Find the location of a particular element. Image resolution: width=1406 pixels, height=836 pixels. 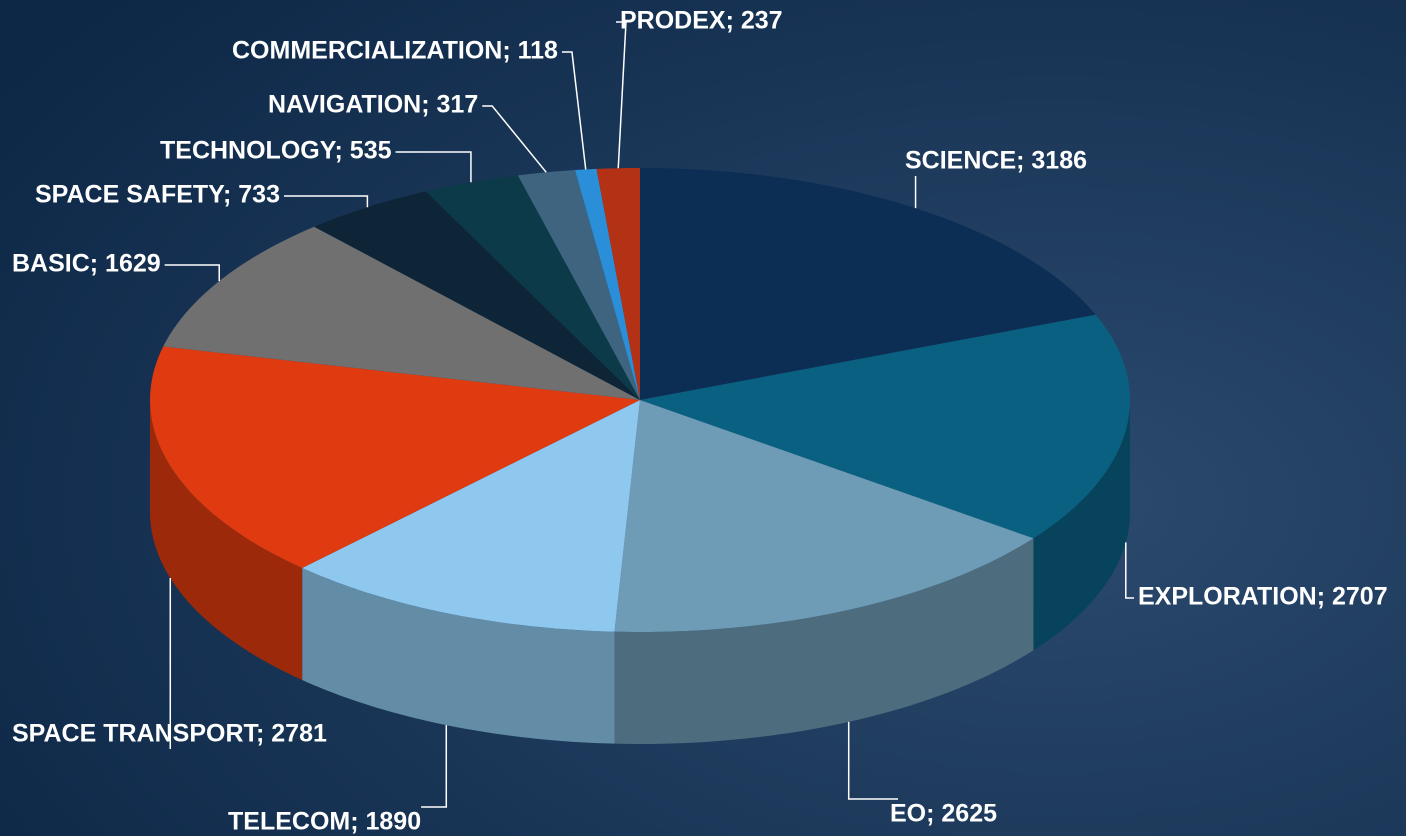

slice-label: SPACE TRANSPORT; 2781 is located at coordinates (169, 734).